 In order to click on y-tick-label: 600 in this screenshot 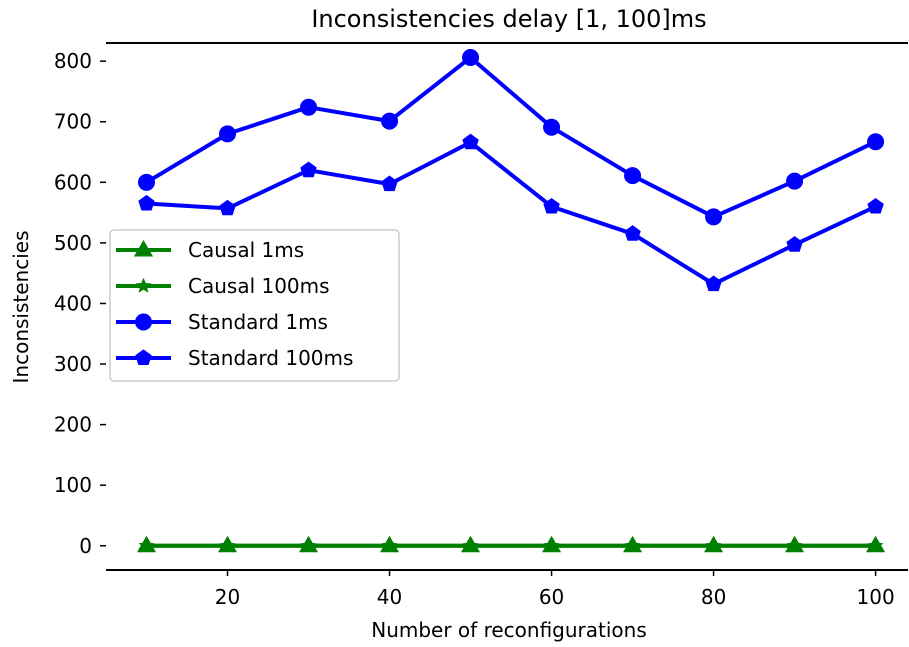, I will do `click(73, 182)`.